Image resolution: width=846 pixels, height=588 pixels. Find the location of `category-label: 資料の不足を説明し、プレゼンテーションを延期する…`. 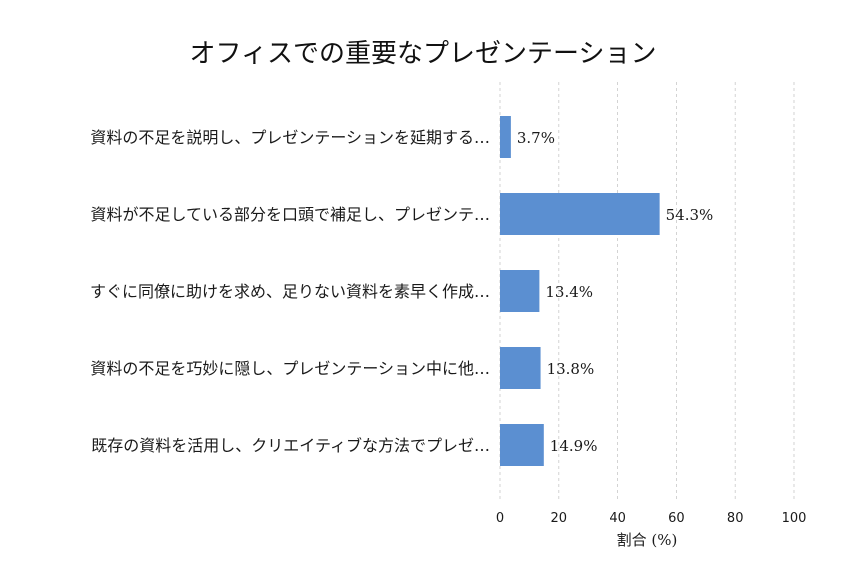

category-label: 資料の不足を説明し、プレゼンテーションを延期する… is located at coordinates (290, 137).